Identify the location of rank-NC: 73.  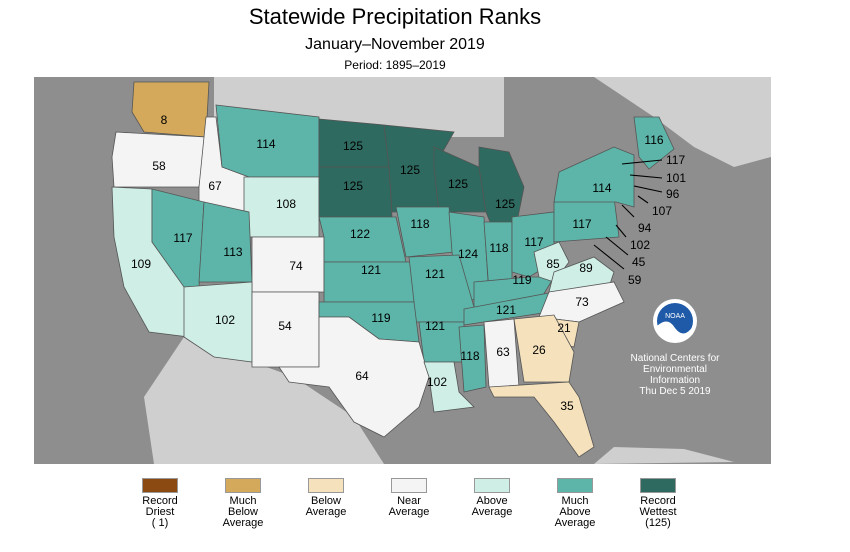
(582, 302).